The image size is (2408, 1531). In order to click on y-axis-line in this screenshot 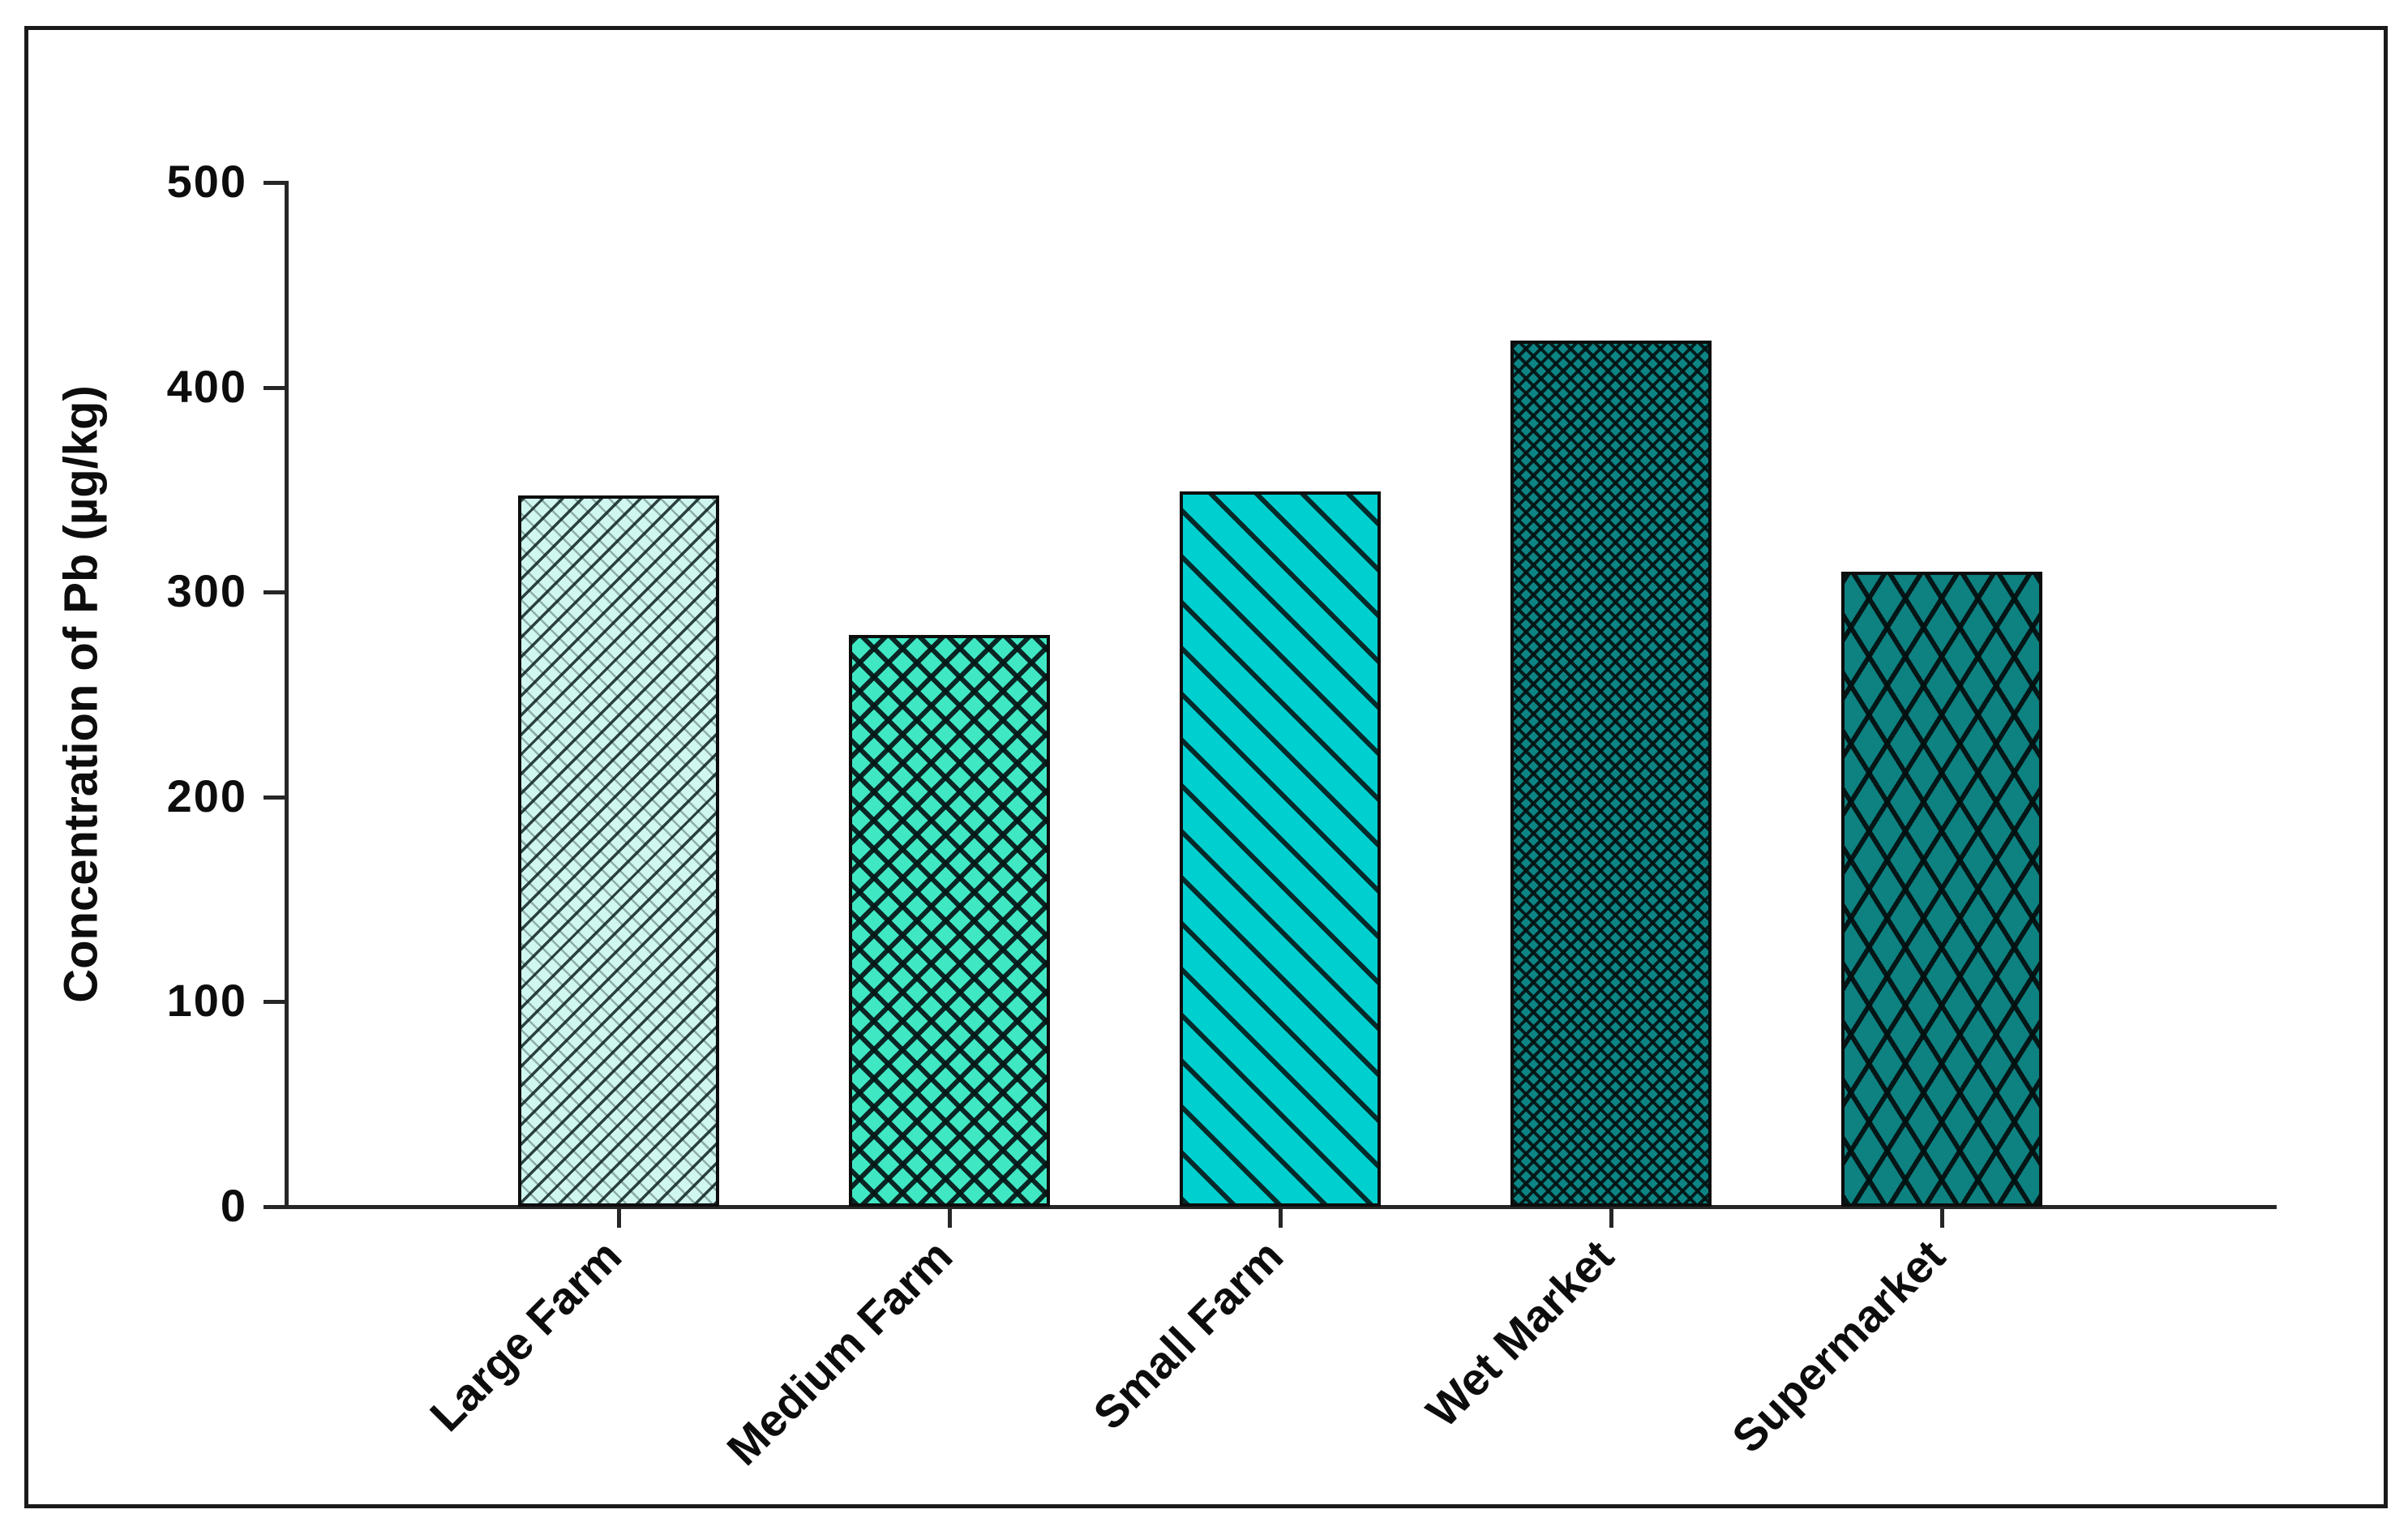, I will do `click(287, 695)`.